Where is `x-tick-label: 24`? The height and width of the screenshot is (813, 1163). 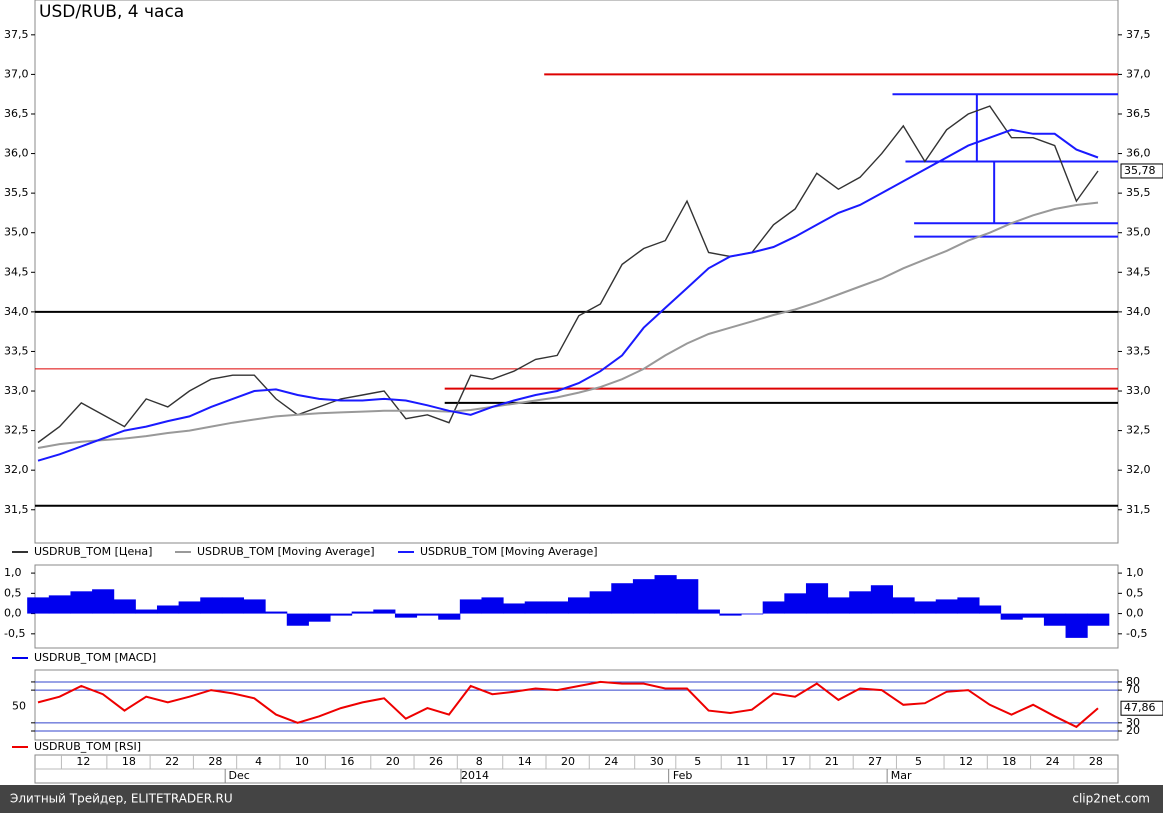 x-tick-label: 24 is located at coordinates (1053, 761).